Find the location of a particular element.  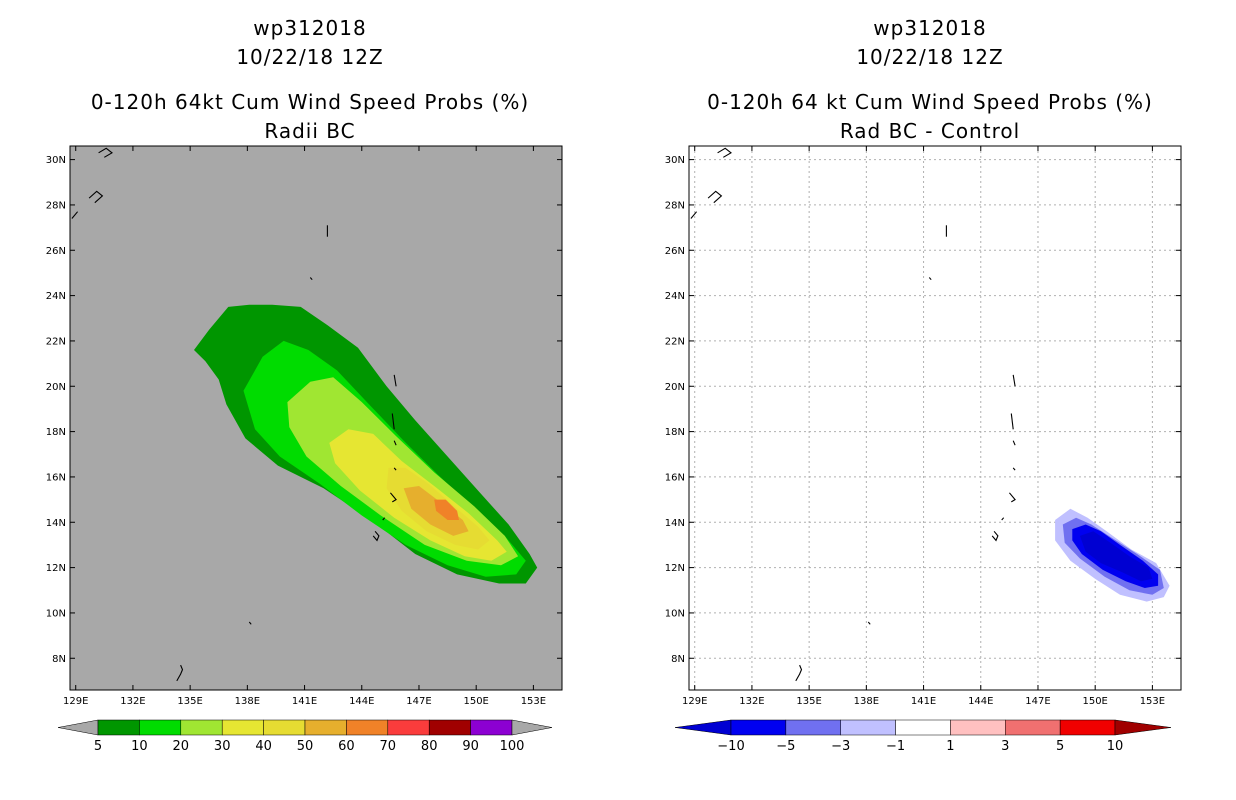

chart1-colorbar-label: 10 is located at coordinates (139, 746).